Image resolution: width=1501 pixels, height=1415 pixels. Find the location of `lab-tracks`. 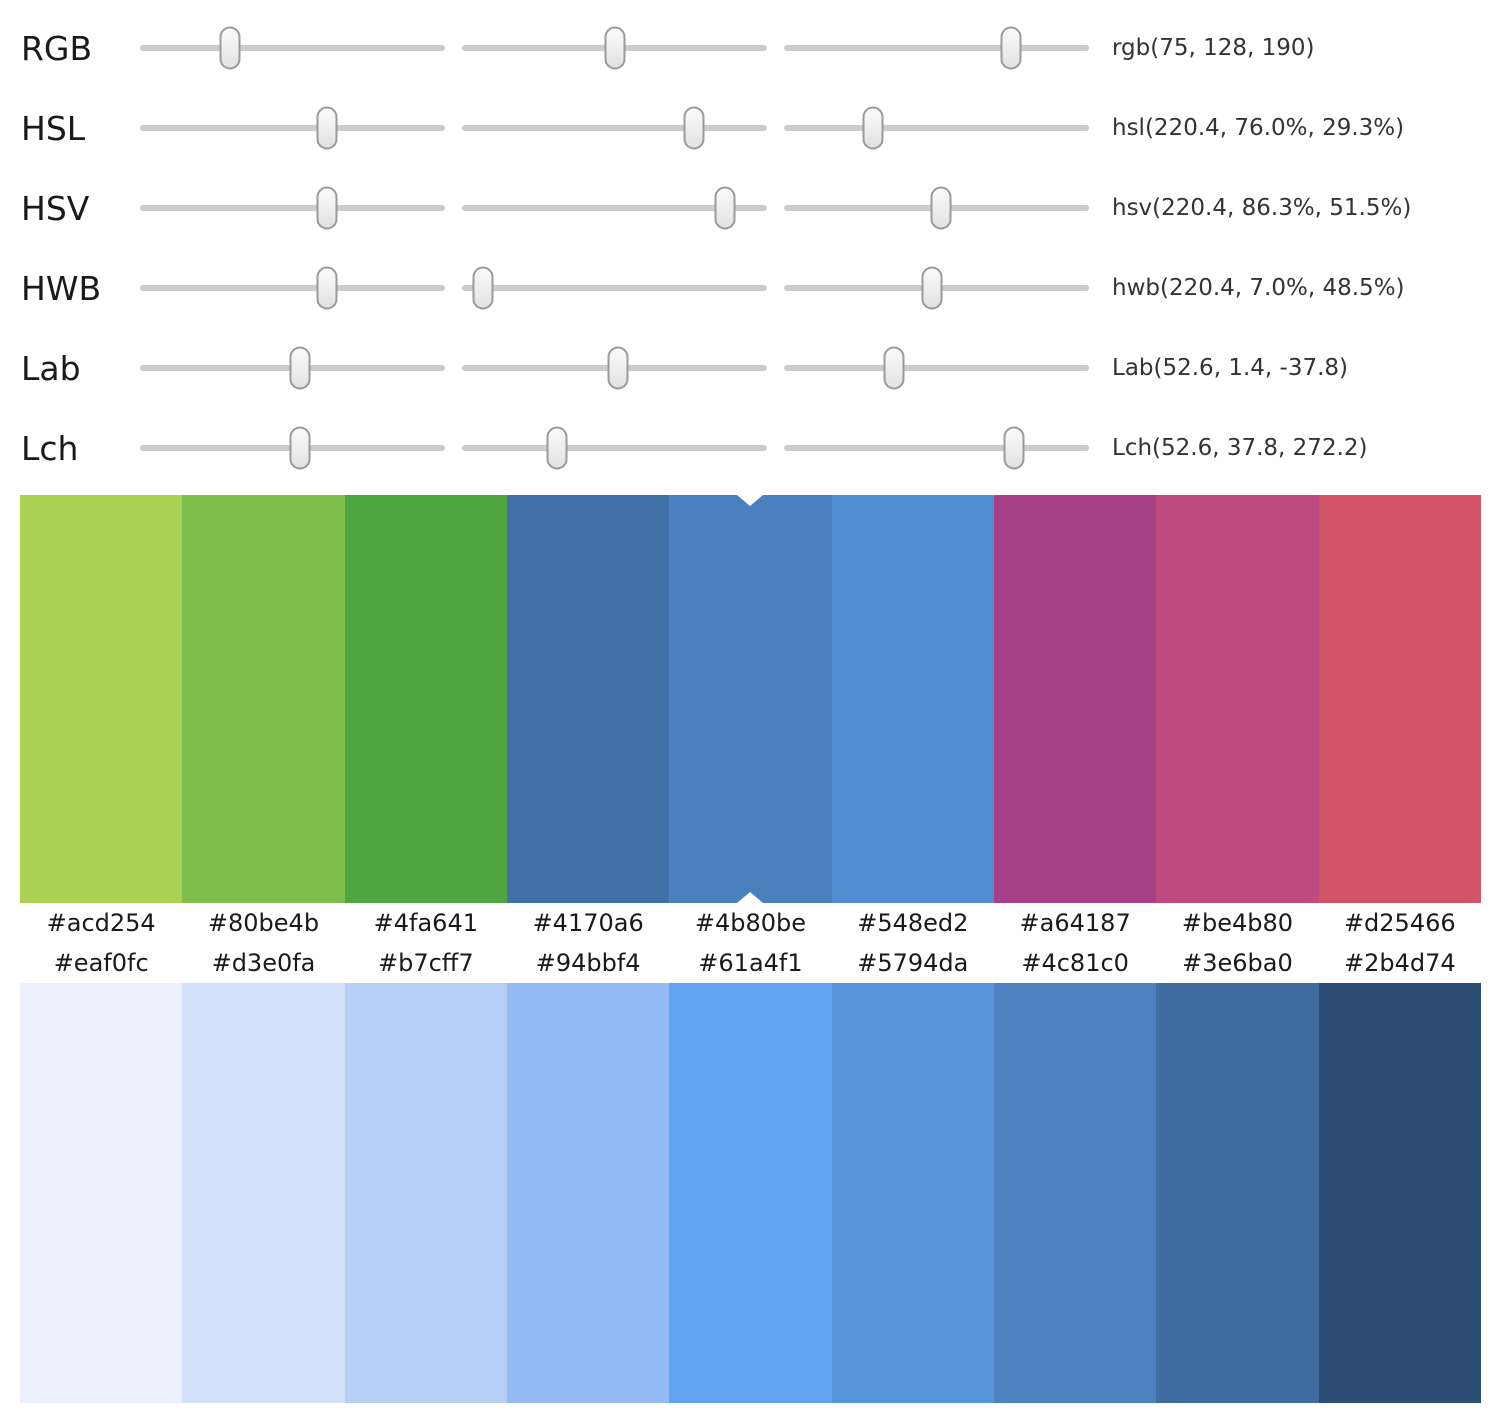

lab-tracks is located at coordinates (614, 368).